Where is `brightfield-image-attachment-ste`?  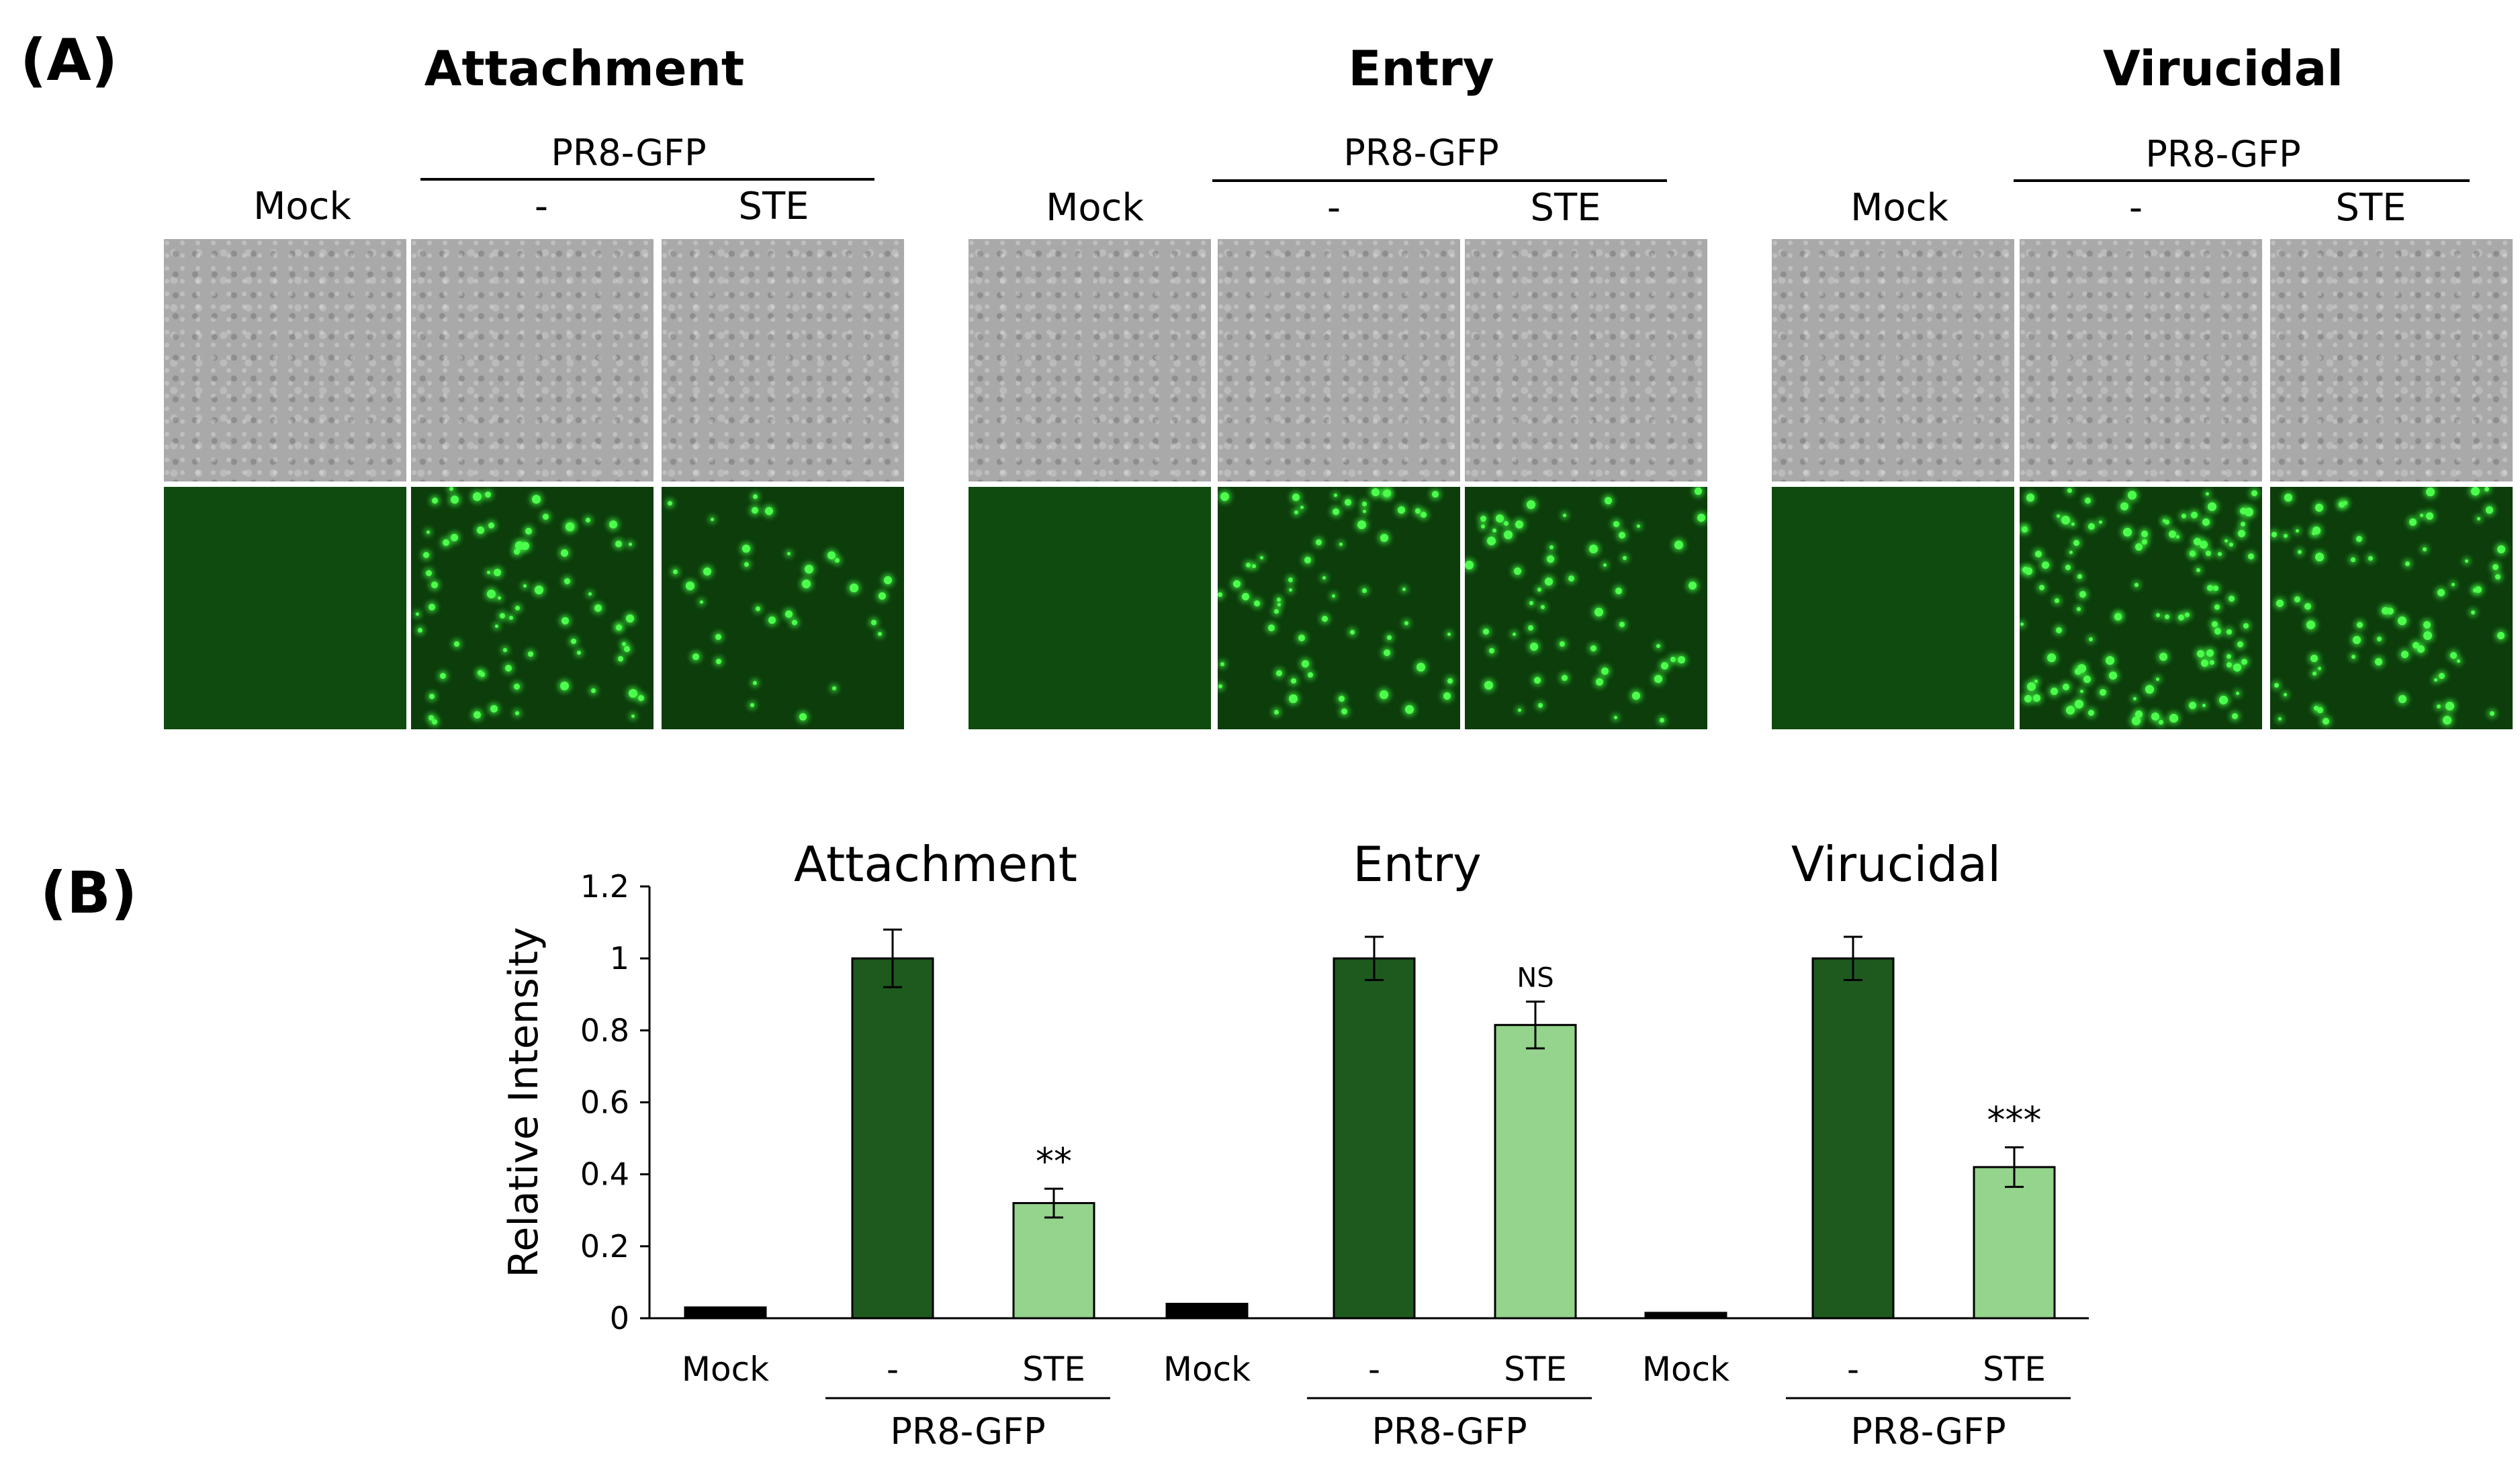 brightfield-image-attachment-ste is located at coordinates (783, 360).